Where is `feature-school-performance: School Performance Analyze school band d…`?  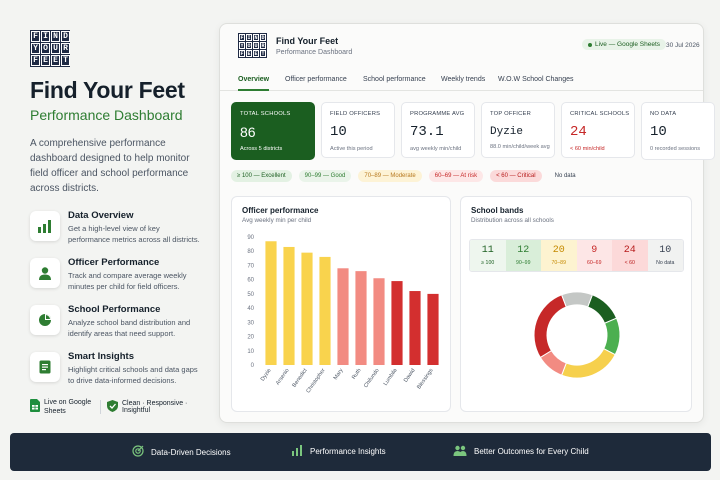 feature-school-performance: School Performance Analyze school band d… is located at coordinates (121, 321).